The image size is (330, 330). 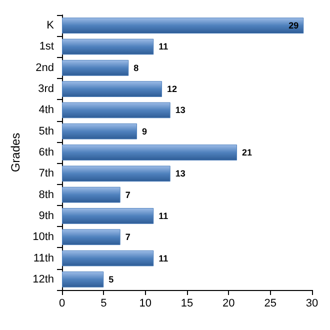 What do you see at coordinates (46, 152) in the screenshot?
I see `y-tick-label: 6th` at bounding box center [46, 152].